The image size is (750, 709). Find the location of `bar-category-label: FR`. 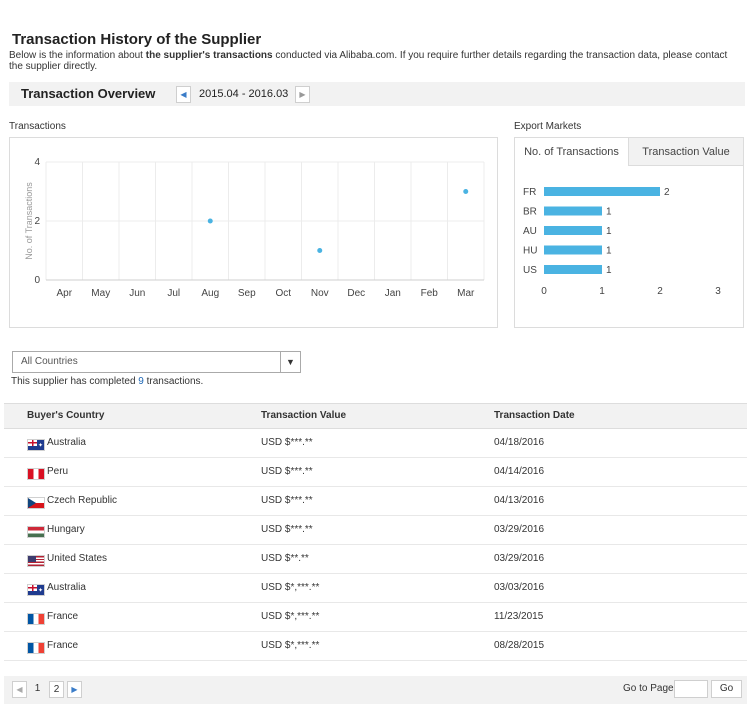

bar-category-label: FR is located at coordinates (529, 192).